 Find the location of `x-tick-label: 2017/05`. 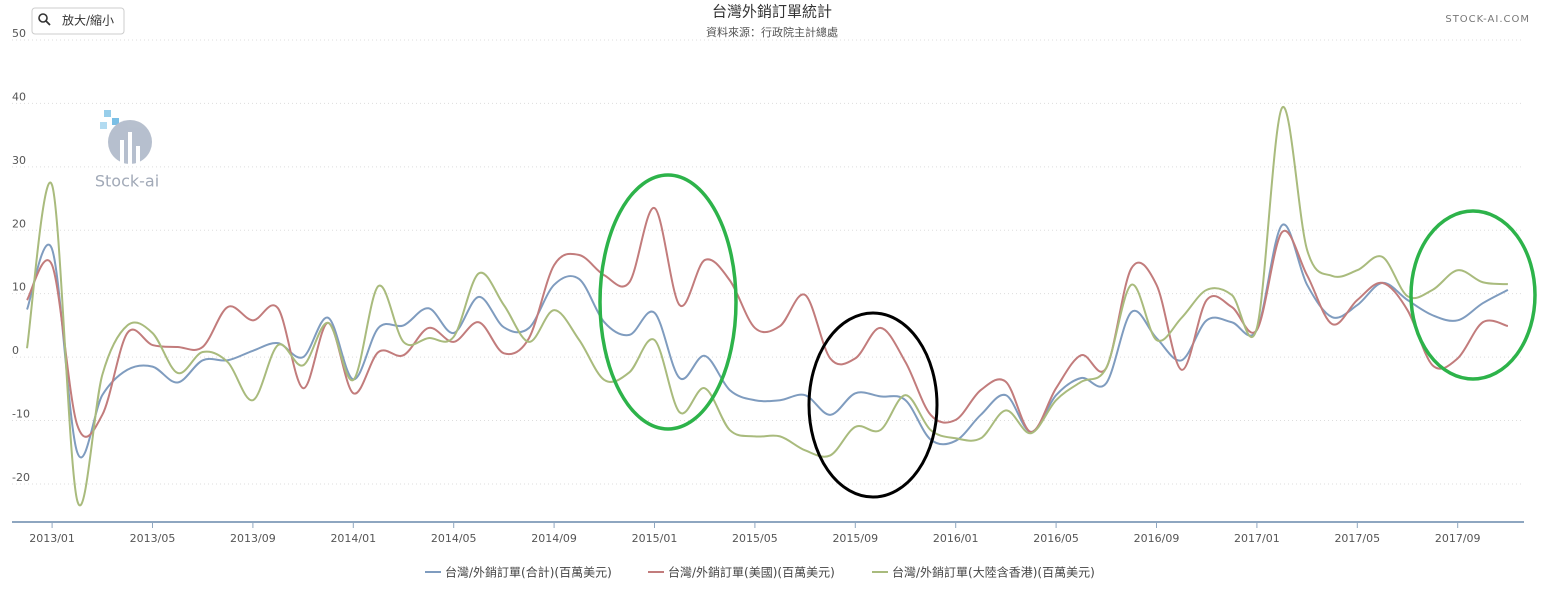

x-tick-label: 2017/05 is located at coordinates (1357, 538).